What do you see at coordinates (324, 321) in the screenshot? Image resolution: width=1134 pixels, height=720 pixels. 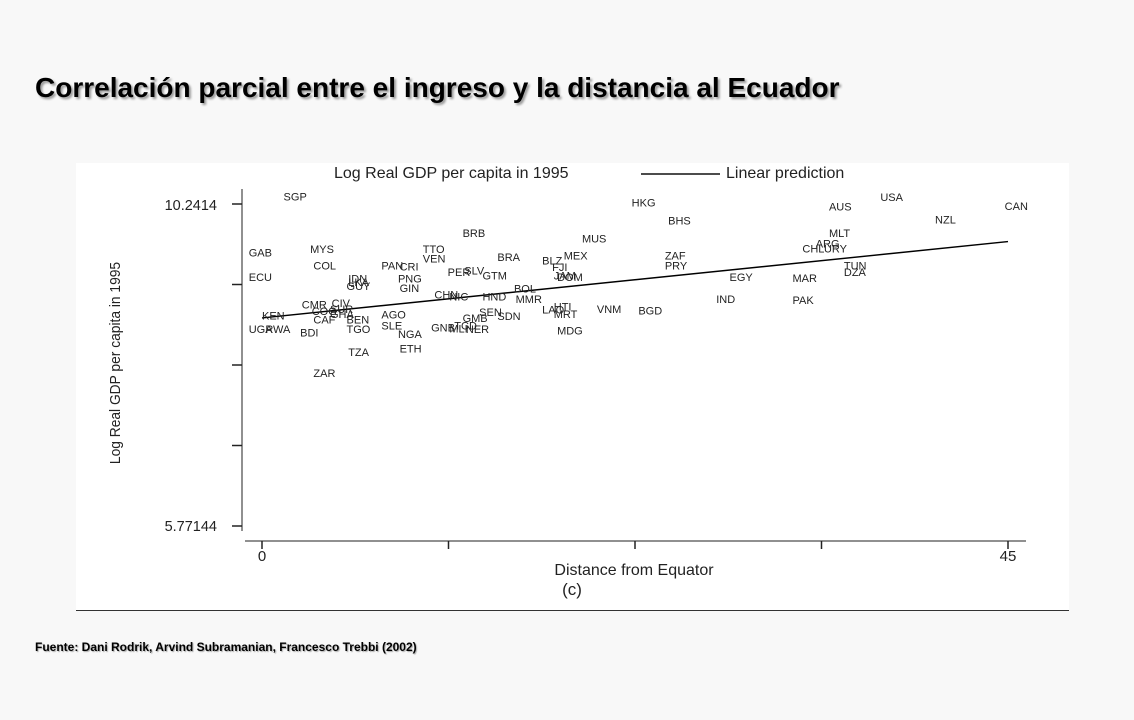 I see `data-point-caf: CAF` at bounding box center [324, 321].